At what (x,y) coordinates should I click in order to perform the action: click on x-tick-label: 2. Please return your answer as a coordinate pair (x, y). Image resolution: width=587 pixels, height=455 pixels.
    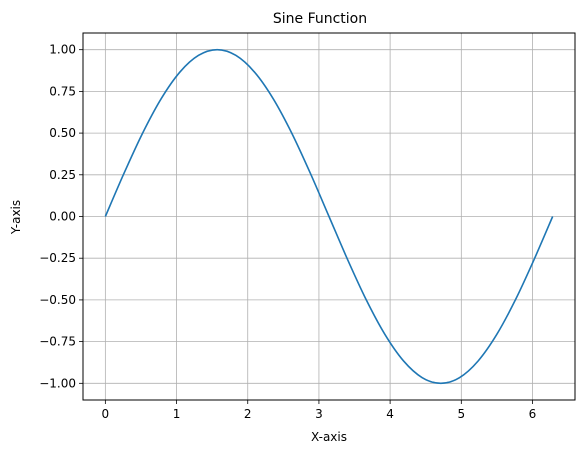
    Looking at the image, I should click on (248, 414).